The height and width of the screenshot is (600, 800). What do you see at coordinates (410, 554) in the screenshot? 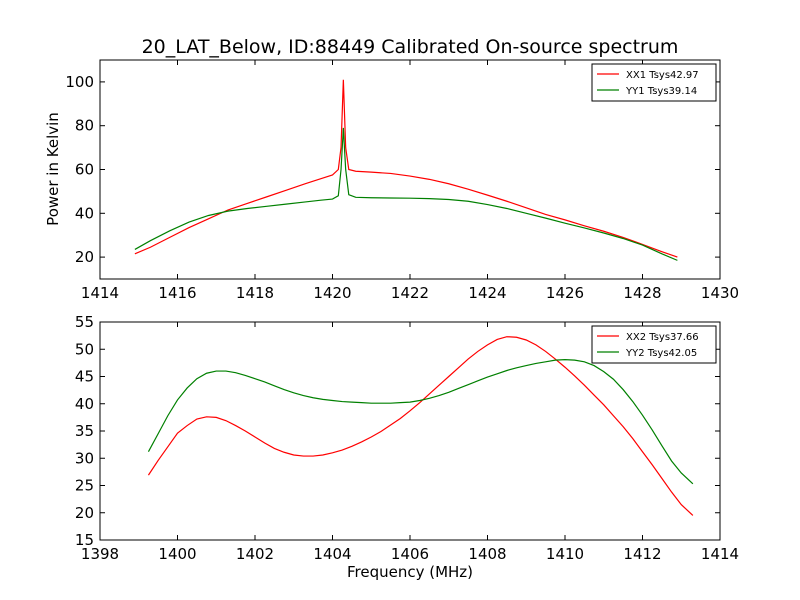
I see `x-tick-label: 1406` at bounding box center [410, 554].